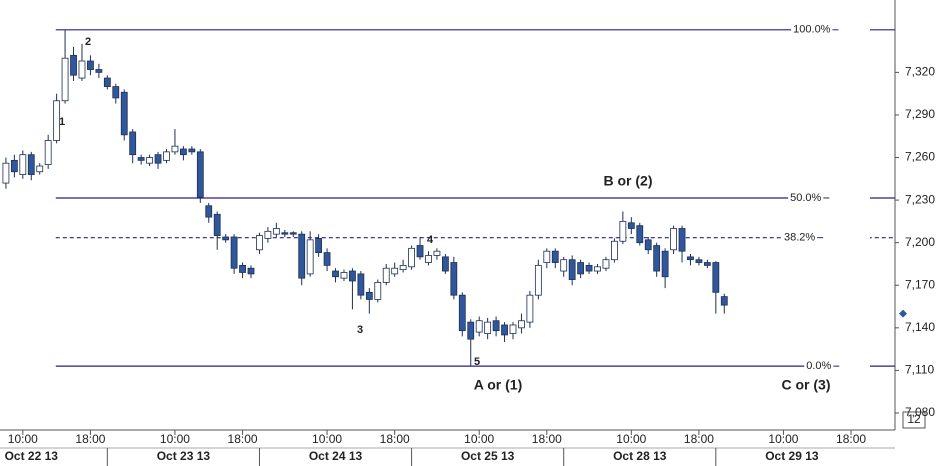 The width and height of the screenshot is (945, 466). Describe the element at coordinates (806, 385) in the screenshot. I see `wave-label: C or (3)` at that location.